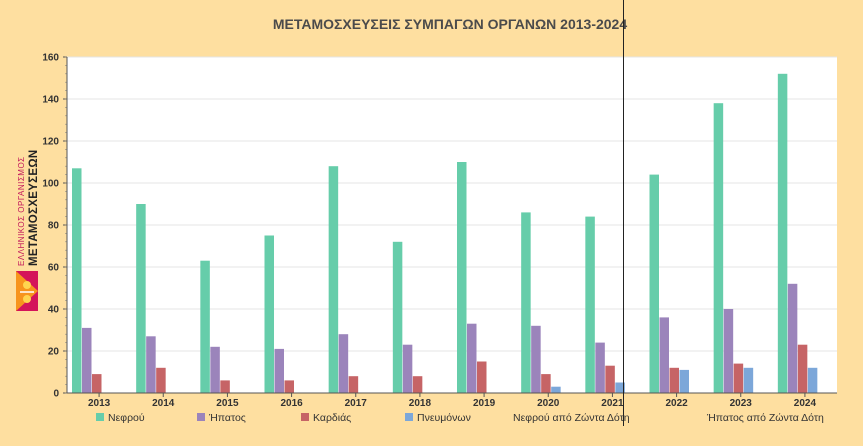  I want to click on bar-Νεφρού-2016, so click(269, 314).